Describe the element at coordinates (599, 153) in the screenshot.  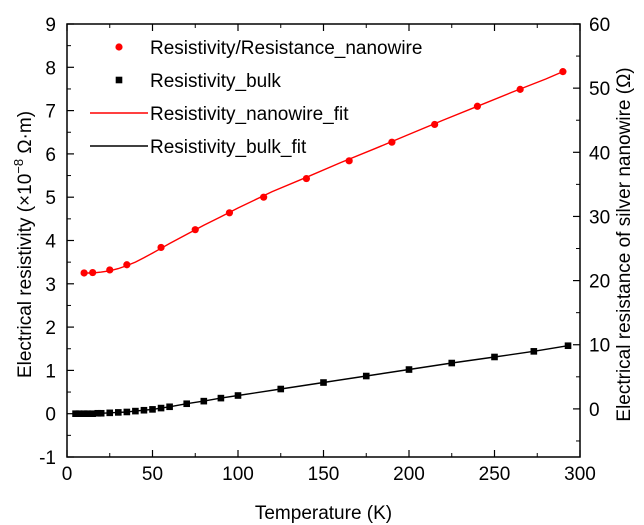
I see `y-right-tick-label: 40` at that location.